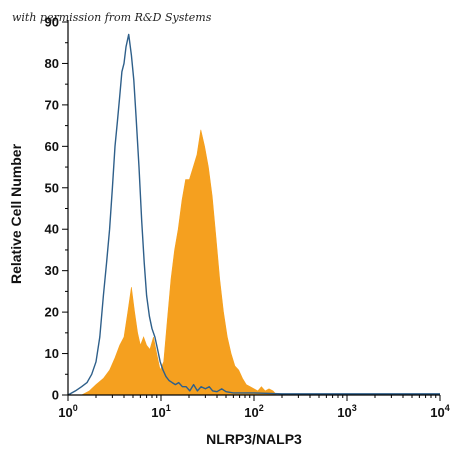  Describe the element at coordinates (55, 395) in the screenshot. I see `y-tick-label: 0` at that location.